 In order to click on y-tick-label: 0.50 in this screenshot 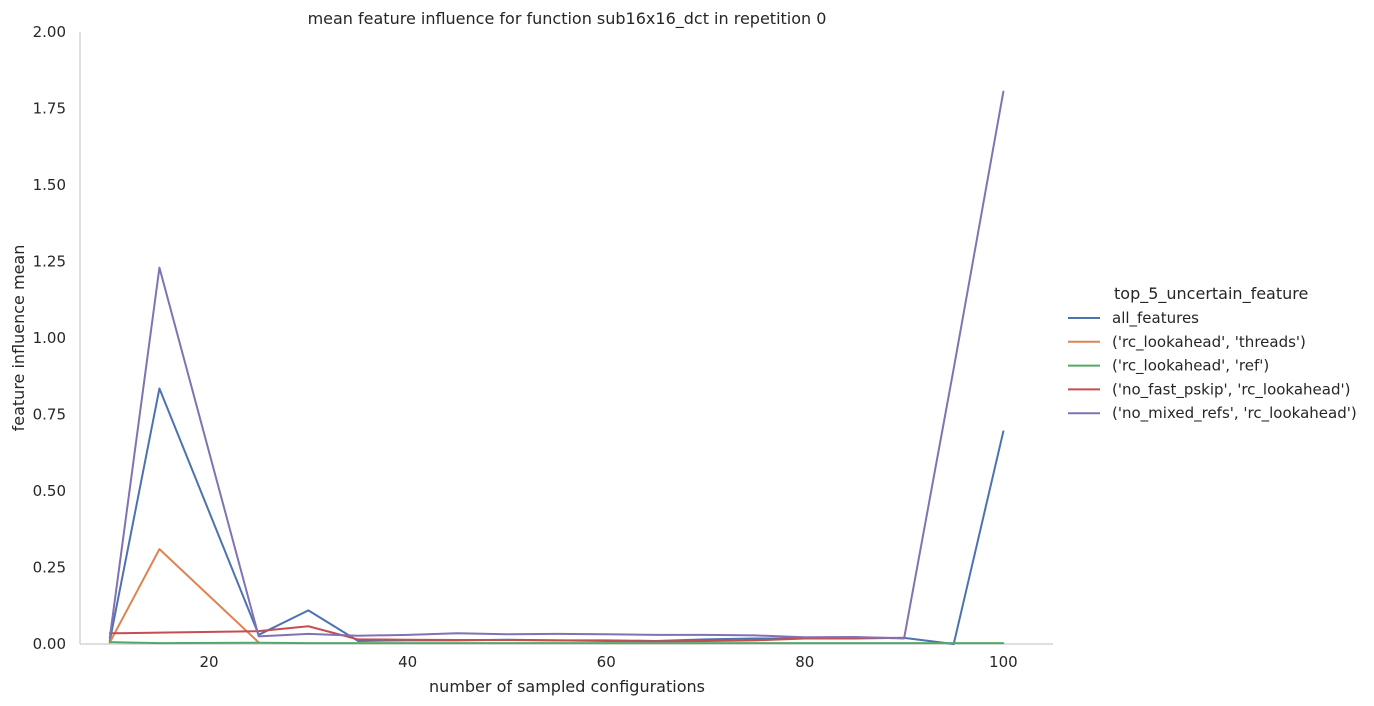, I will do `click(49, 491)`.